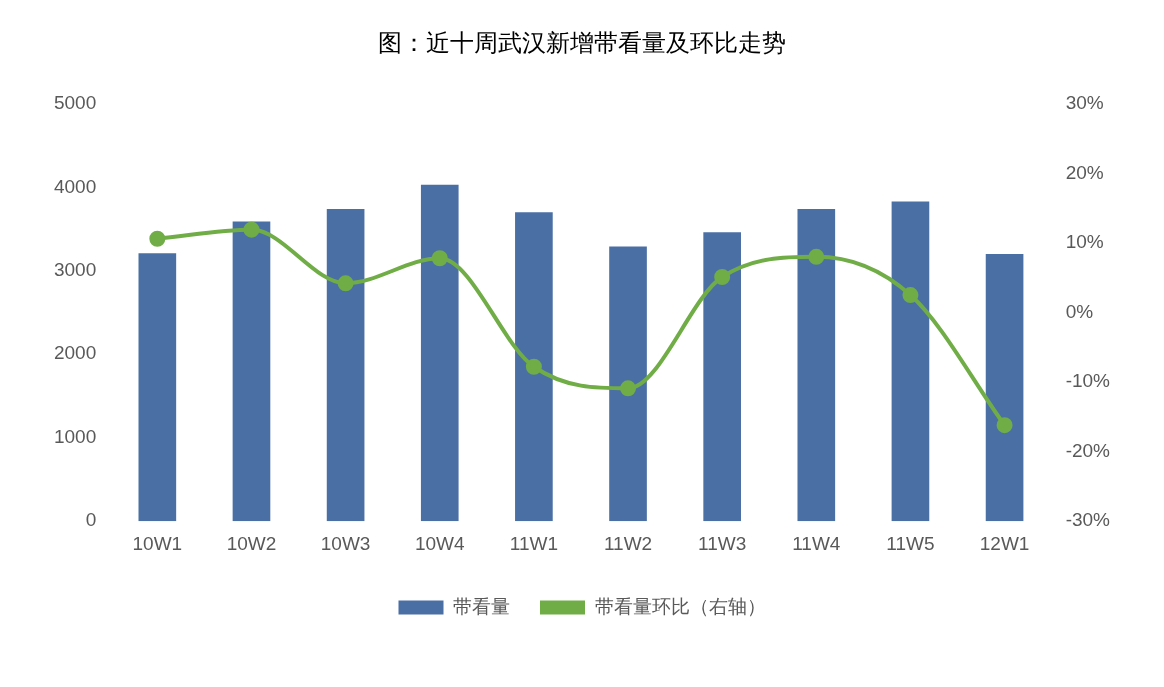 The width and height of the screenshot is (1164, 687). What do you see at coordinates (75, 186) in the screenshot?
I see `y-tick-label: 4000` at bounding box center [75, 186].